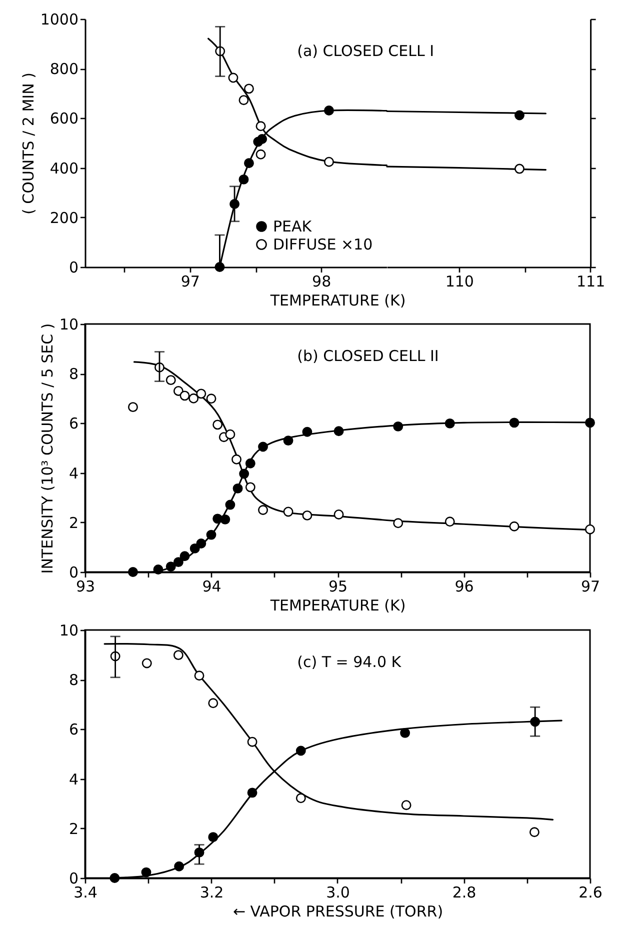 Image resolution: width=621 pixels, height=932 pixels. Describe the element at coordinates (212, 893) in the screenshot. I see `x-tick-label: 3.2` at that location.